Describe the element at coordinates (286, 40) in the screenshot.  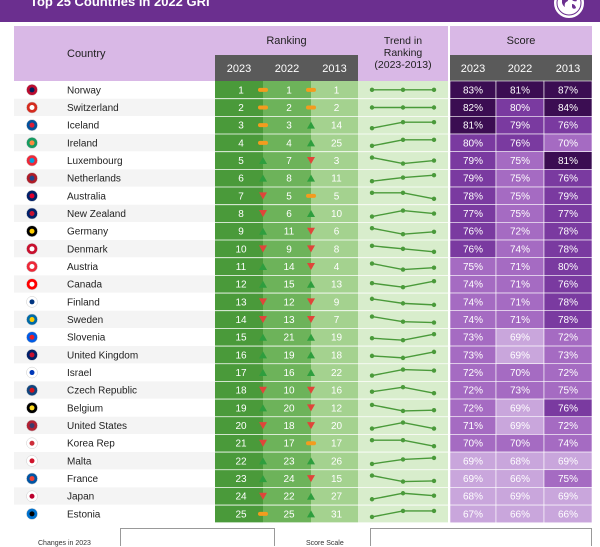
I see `ranking-header-bg` at that location.